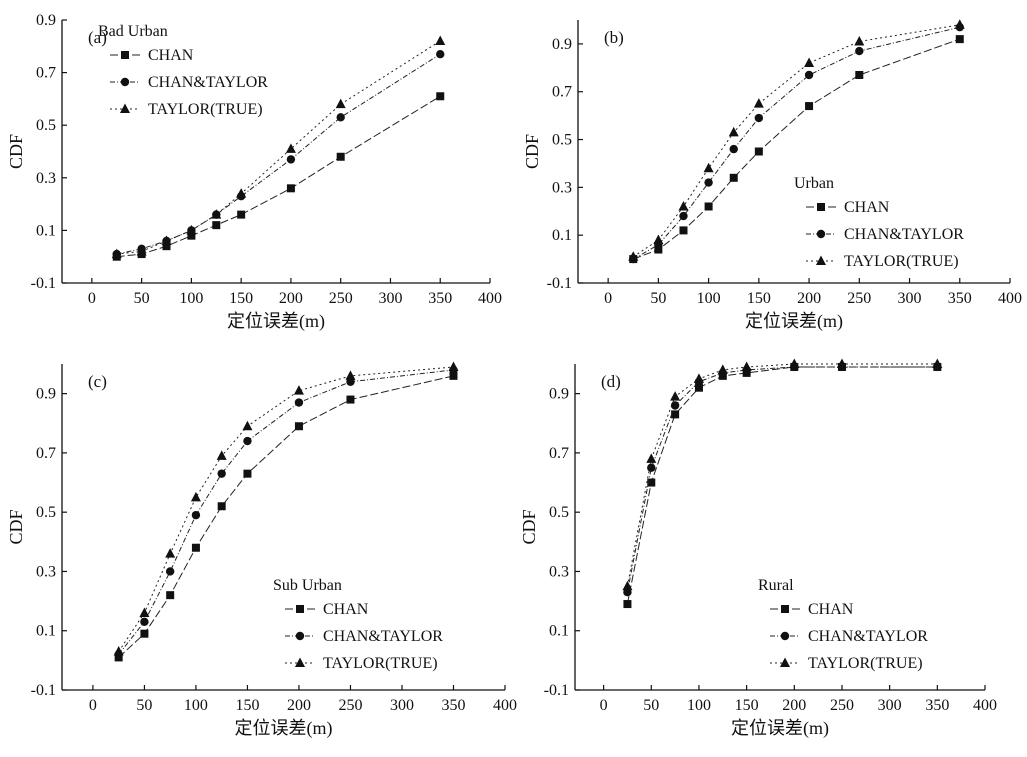 This screenshot has height=757, width=1027. Describe the element at coordinates (843, 624) in the screenshot. I see `legend: Rural CHAN CHAN&TAYLOR TAYLOR(TRUE)` at that location.